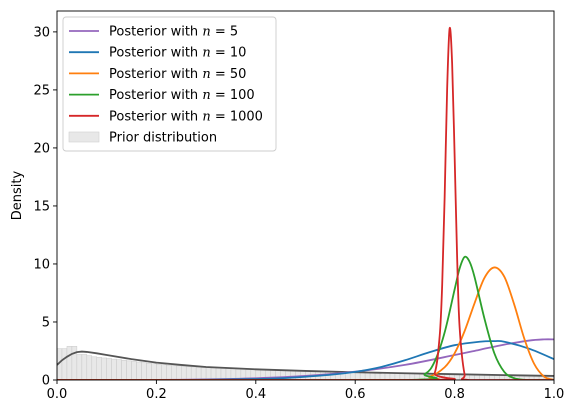 This screenshot has width=574, height=413. What do you see at coordinates (156, 394) in the screenshot?
I see `x-tick-label: 0.2` at bounding box center [156, 394].